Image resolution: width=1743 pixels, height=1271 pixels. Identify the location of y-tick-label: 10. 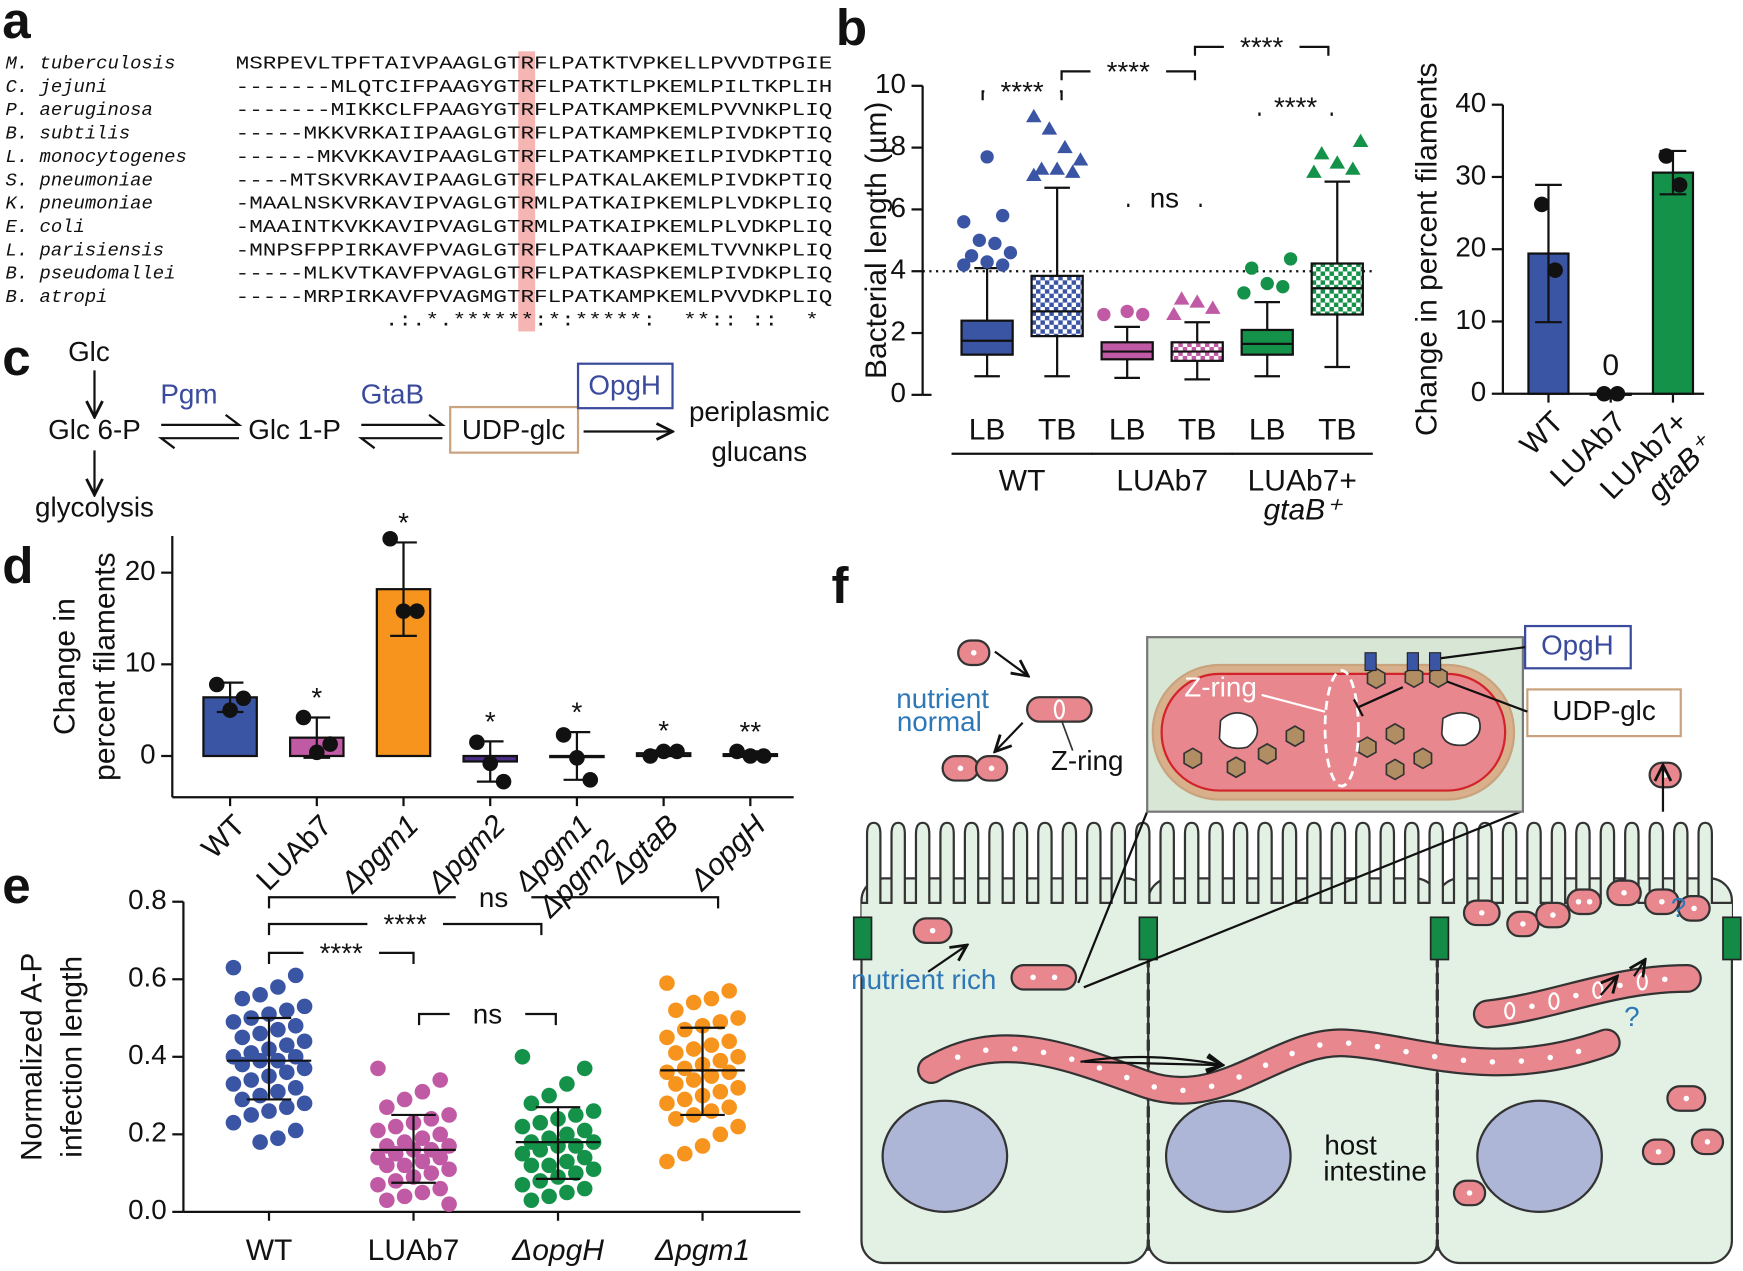
(890, 83).